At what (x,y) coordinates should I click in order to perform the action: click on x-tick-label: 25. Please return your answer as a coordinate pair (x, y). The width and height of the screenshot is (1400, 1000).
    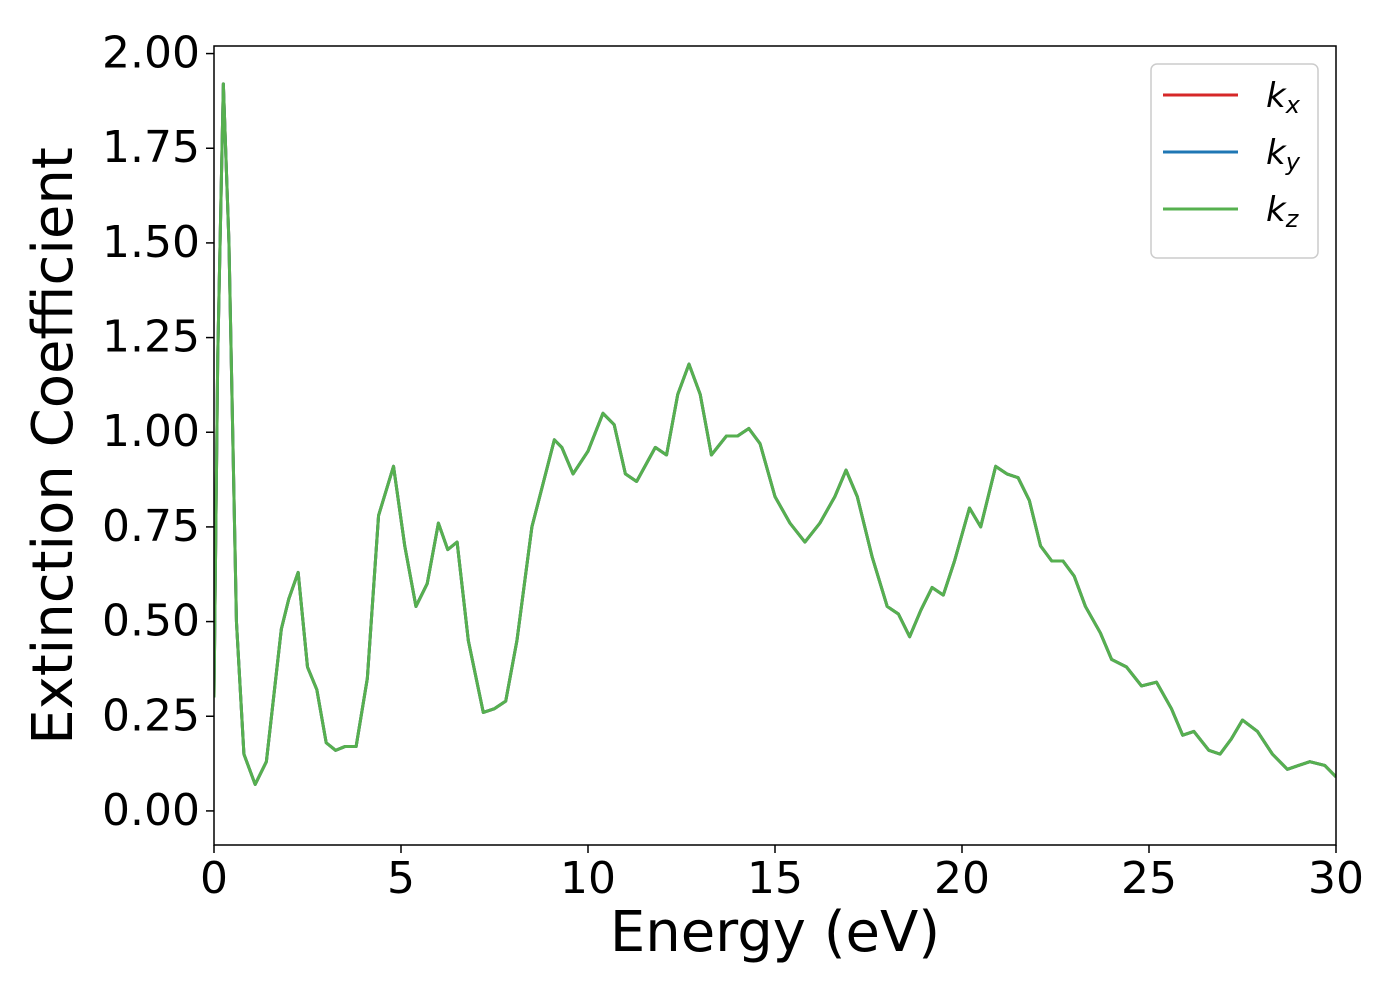
    Looking at the image, I should click on (1149, 878).